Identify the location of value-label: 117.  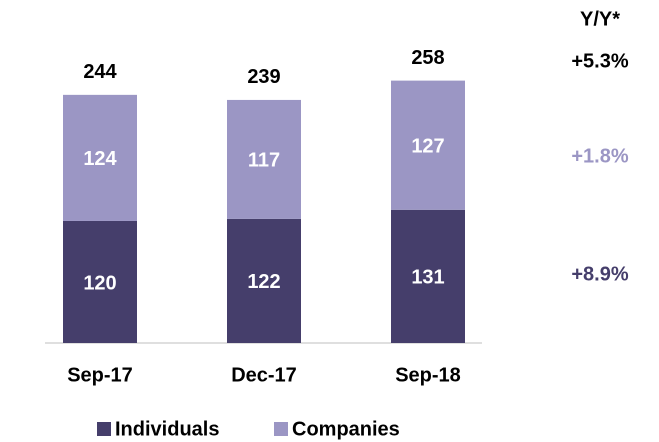
(264, 161).